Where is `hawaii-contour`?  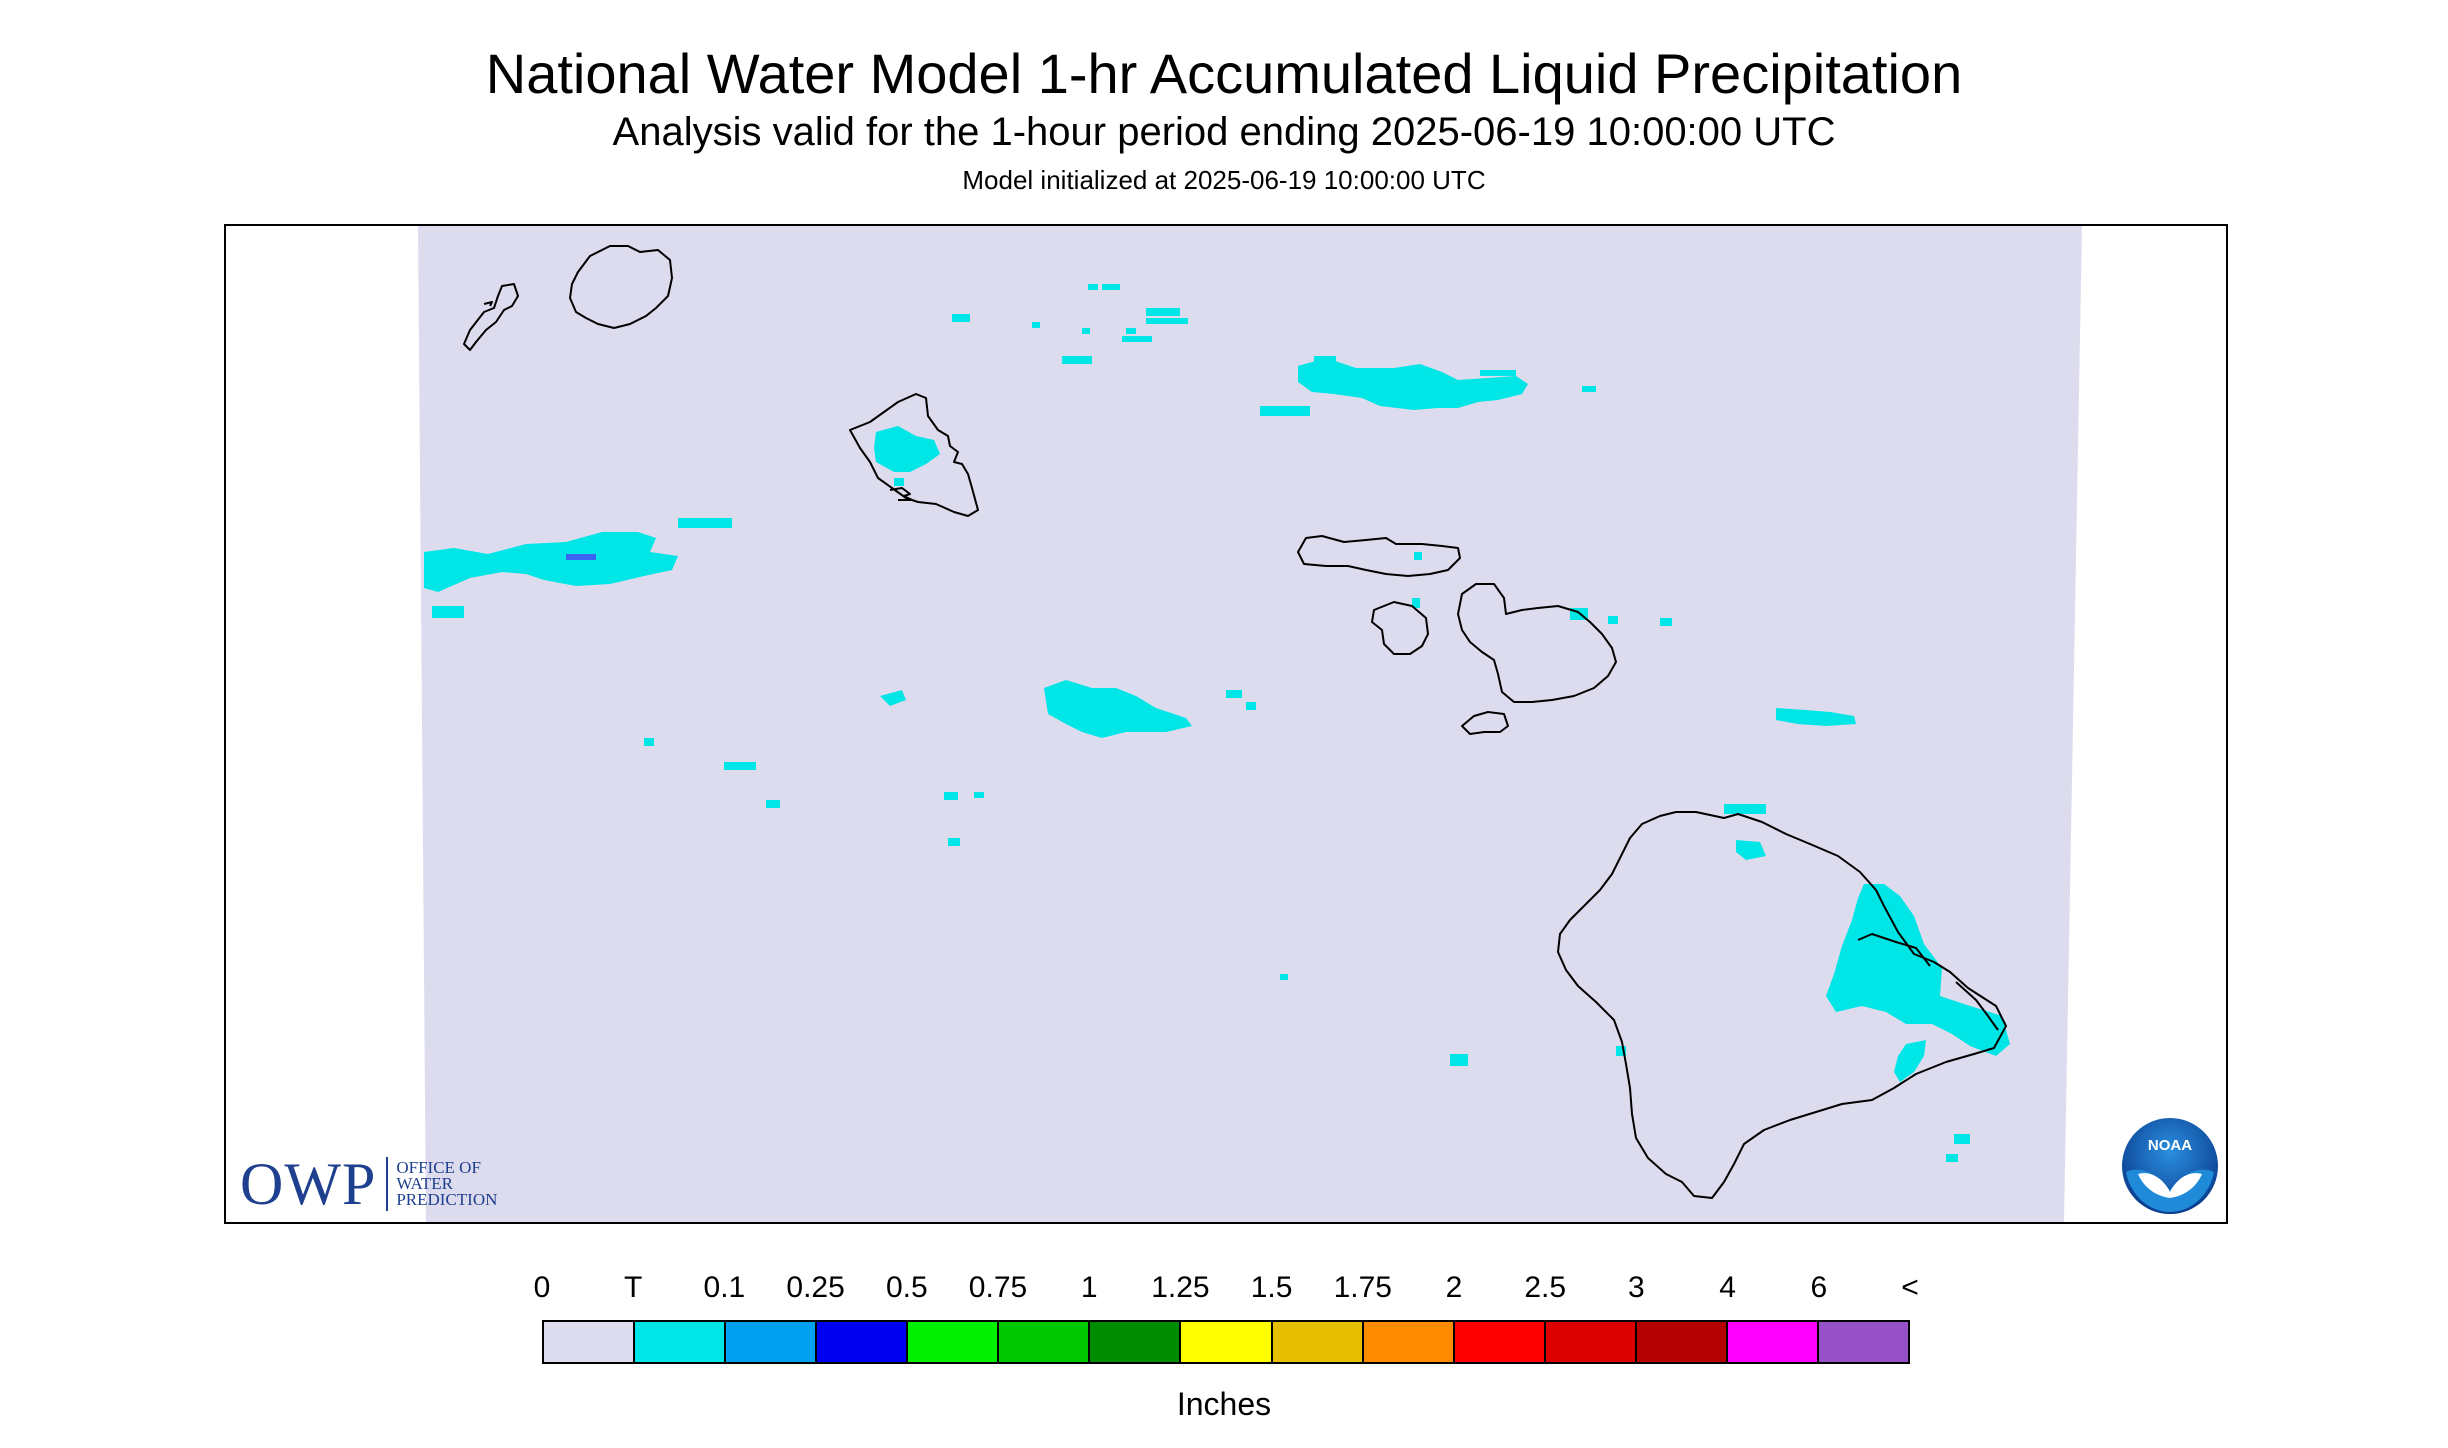 hawaii-contour is located at coordinates (1894, 950).